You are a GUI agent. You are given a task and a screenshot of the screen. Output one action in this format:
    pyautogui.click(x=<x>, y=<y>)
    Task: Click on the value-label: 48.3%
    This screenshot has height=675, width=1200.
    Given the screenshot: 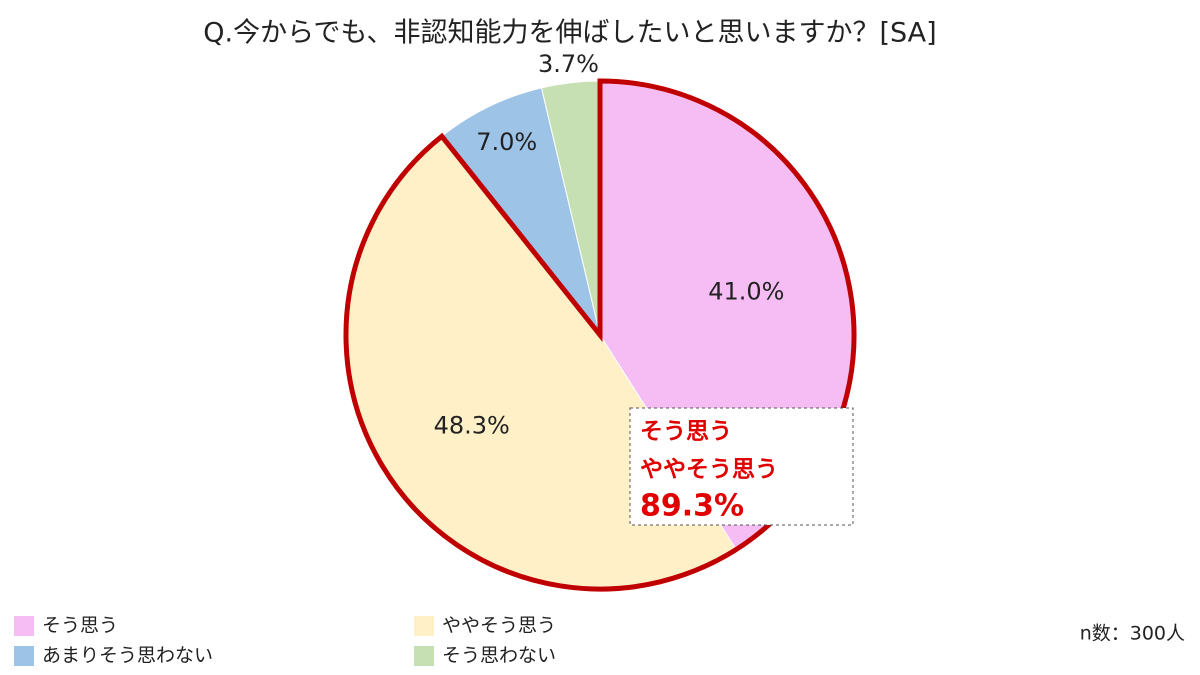 What is the action you would take?
    pyautogui.click(x=472, y=425)
    